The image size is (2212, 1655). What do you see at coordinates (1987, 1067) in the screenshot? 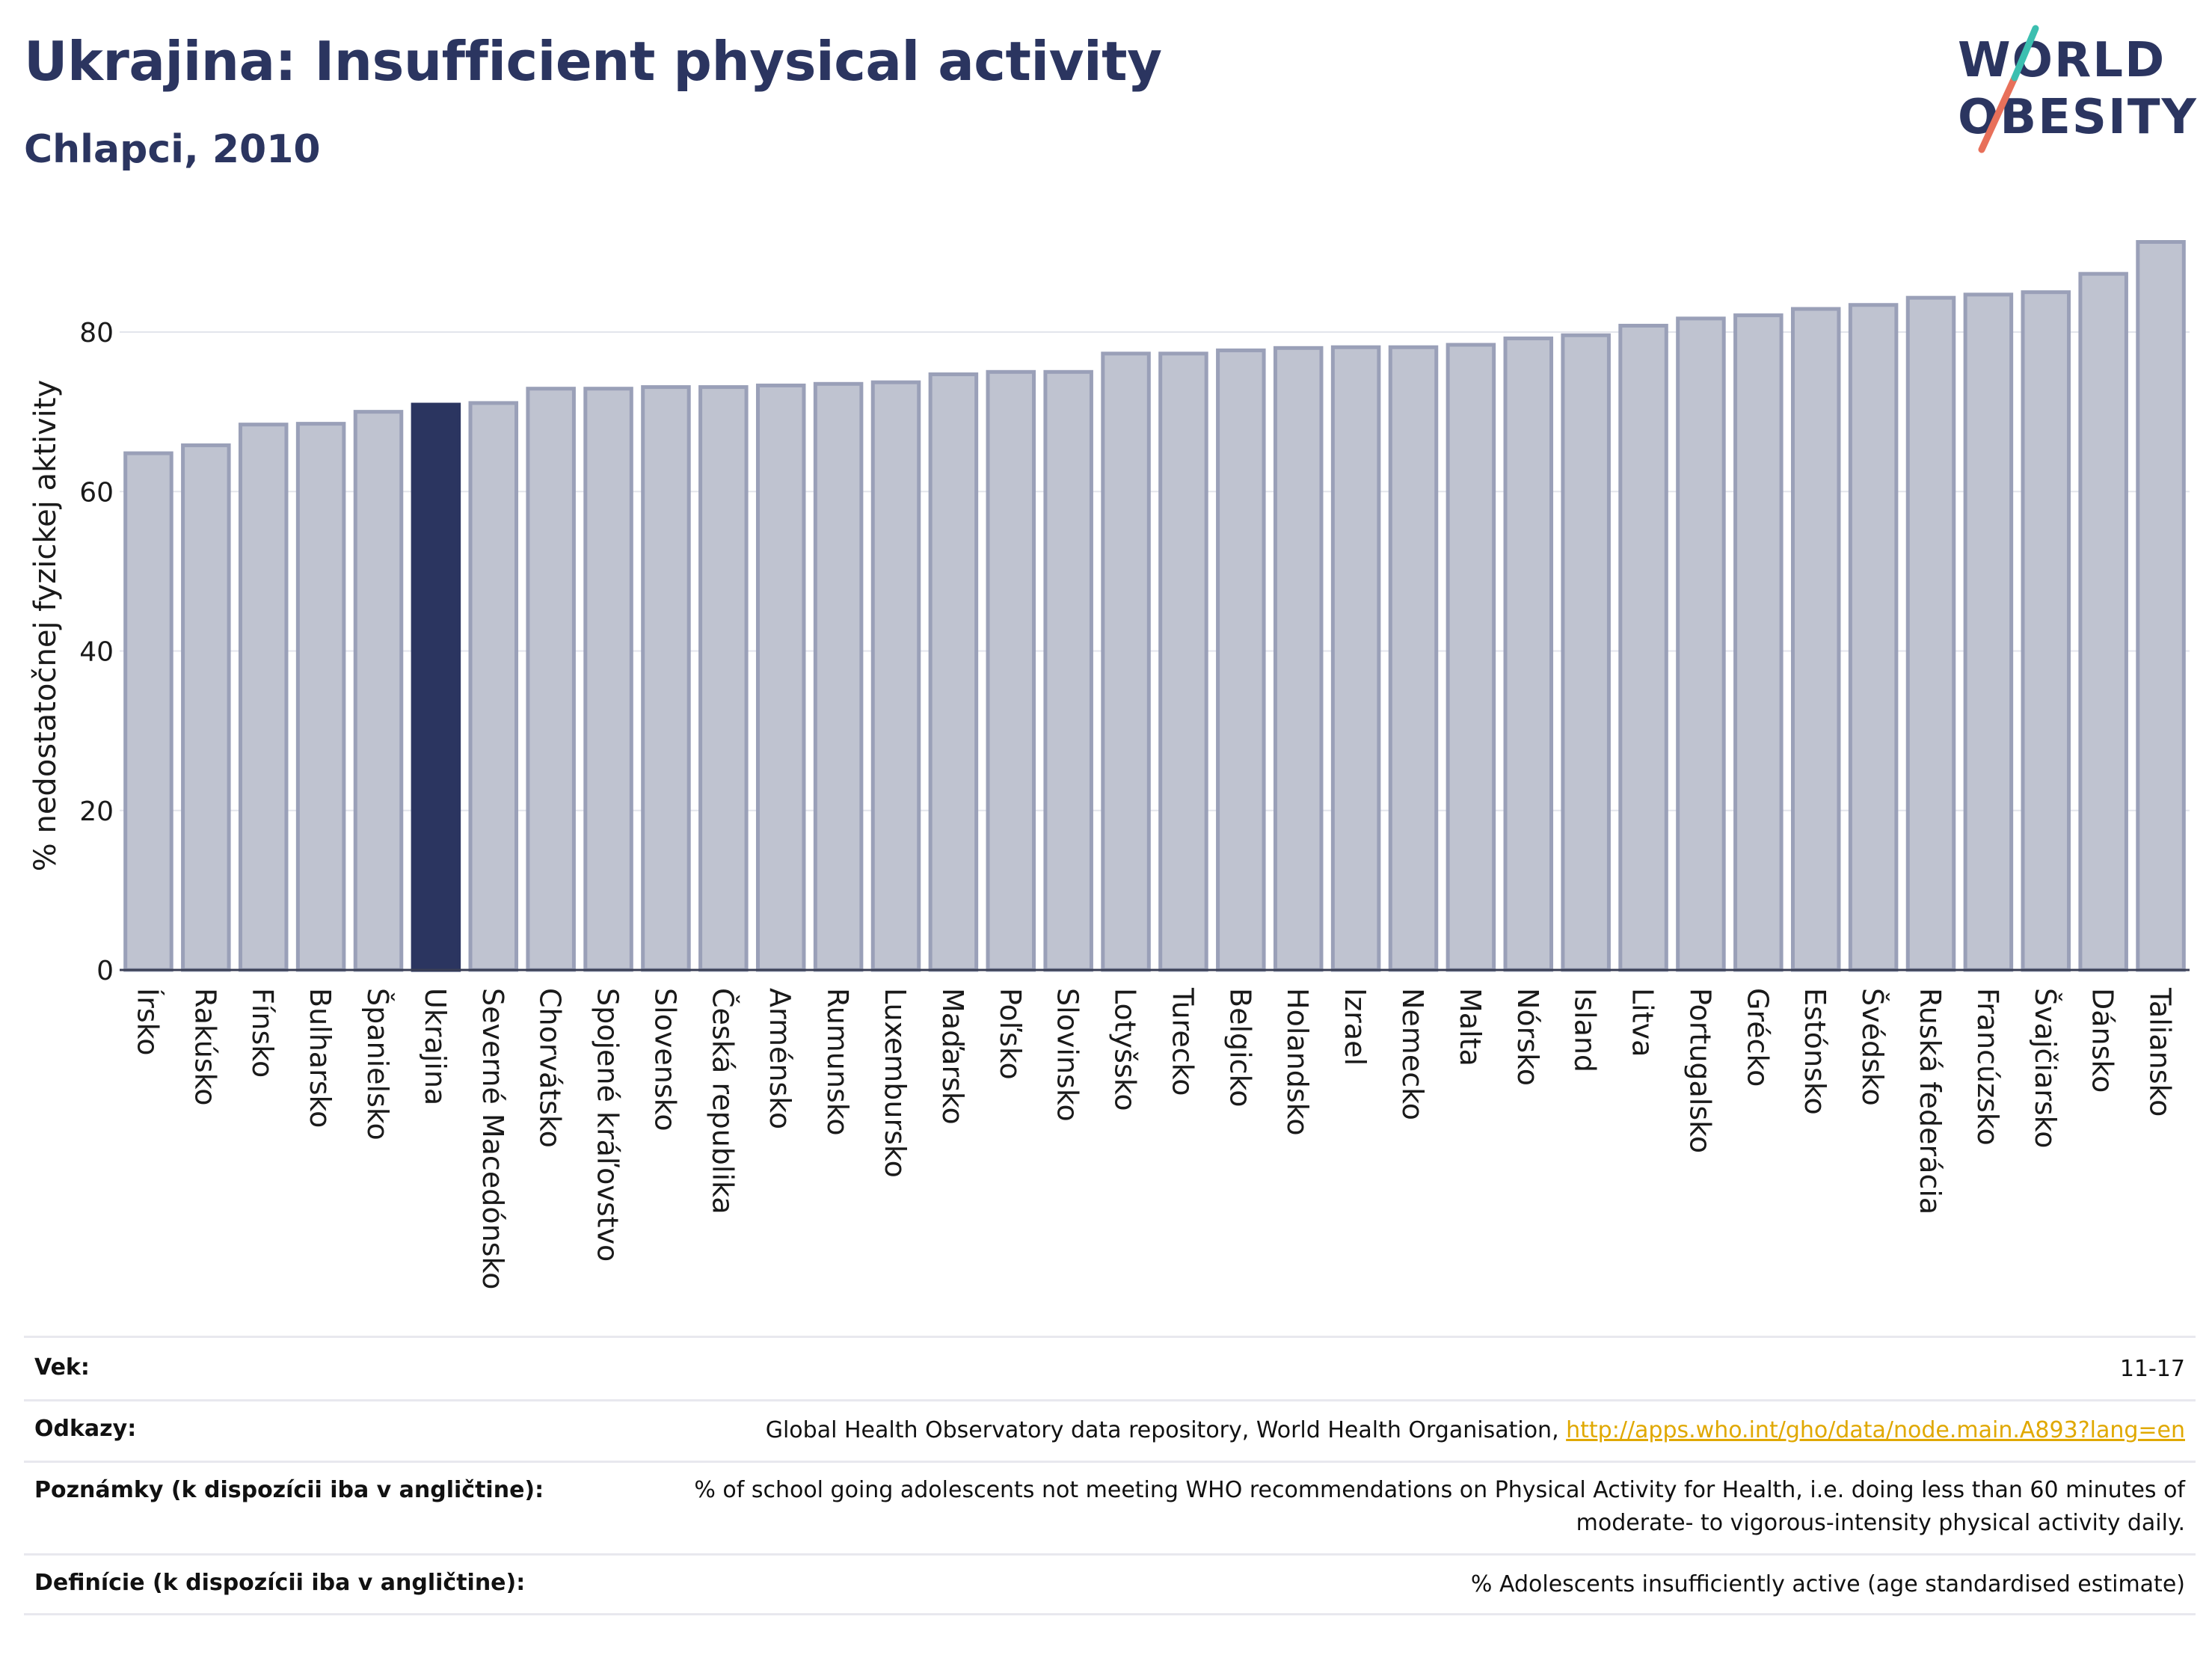
I see `x-tick-label: Francúzsko` at bounding box center [1987, 1067].